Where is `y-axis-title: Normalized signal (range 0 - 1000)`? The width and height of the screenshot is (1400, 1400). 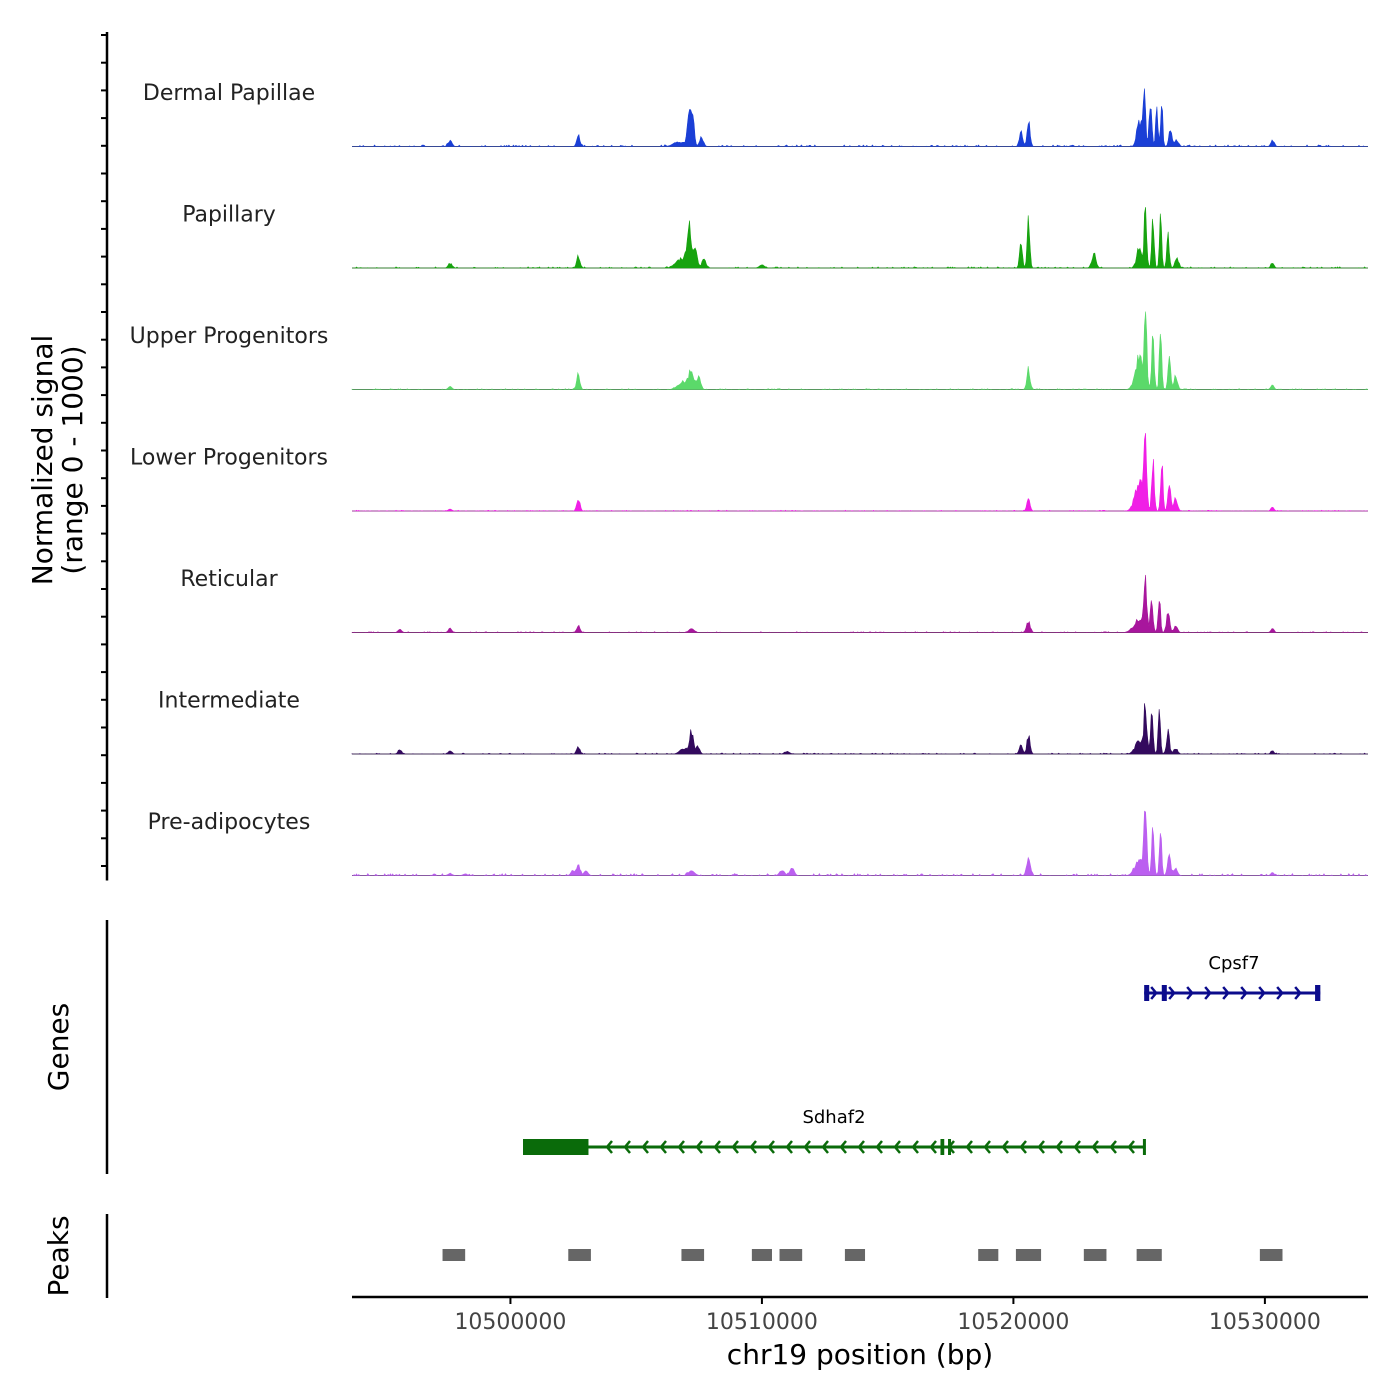
y-axis-title: Normalized signal (range 0 - 1000) is located at coordinates (57, 460).